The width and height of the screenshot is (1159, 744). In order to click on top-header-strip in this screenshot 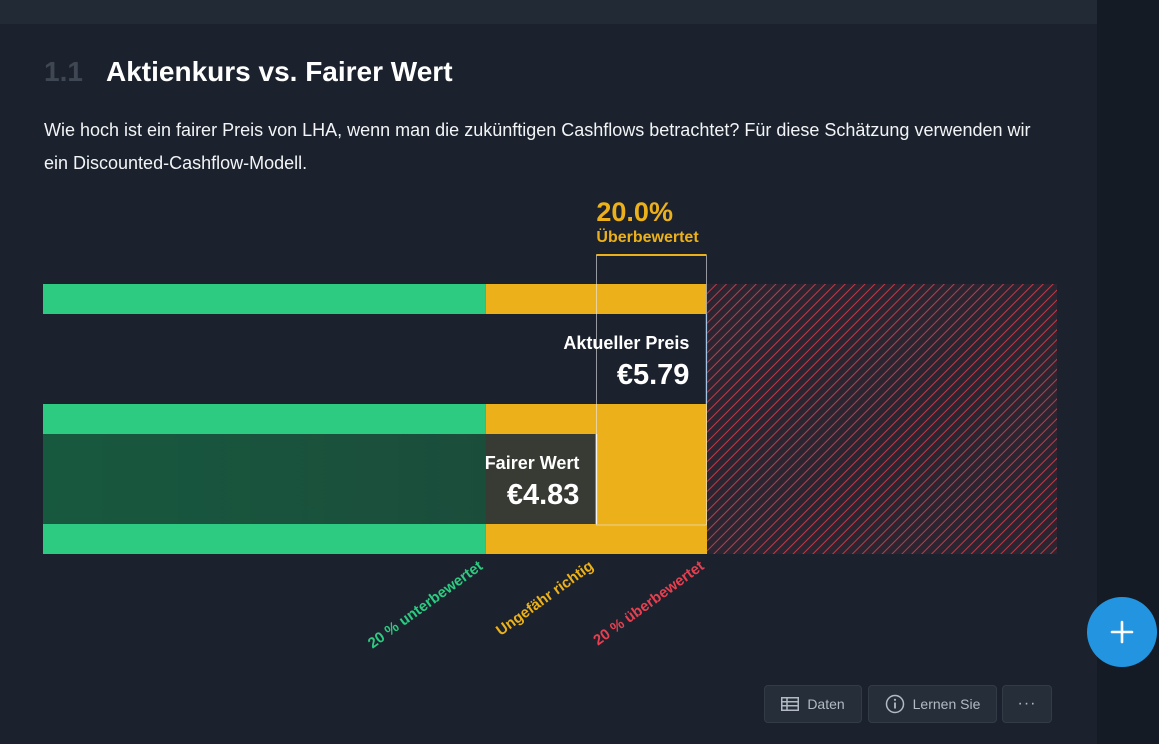, I will do `click(548, 12)`.